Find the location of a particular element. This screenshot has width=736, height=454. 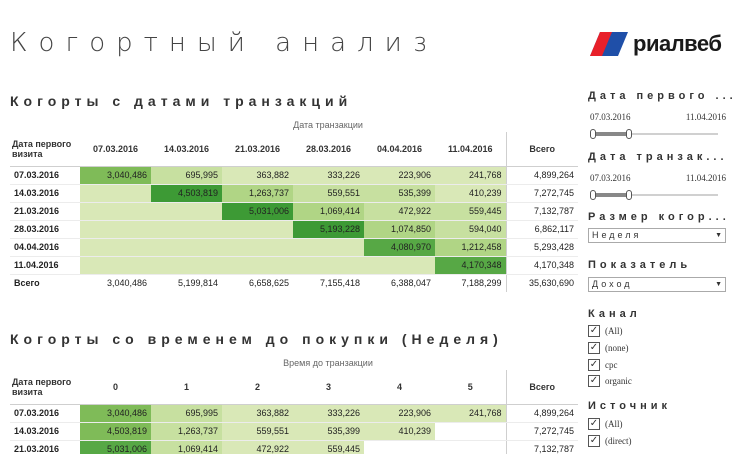

row-total: 5,293,428 is located at coordinates (541, 247).